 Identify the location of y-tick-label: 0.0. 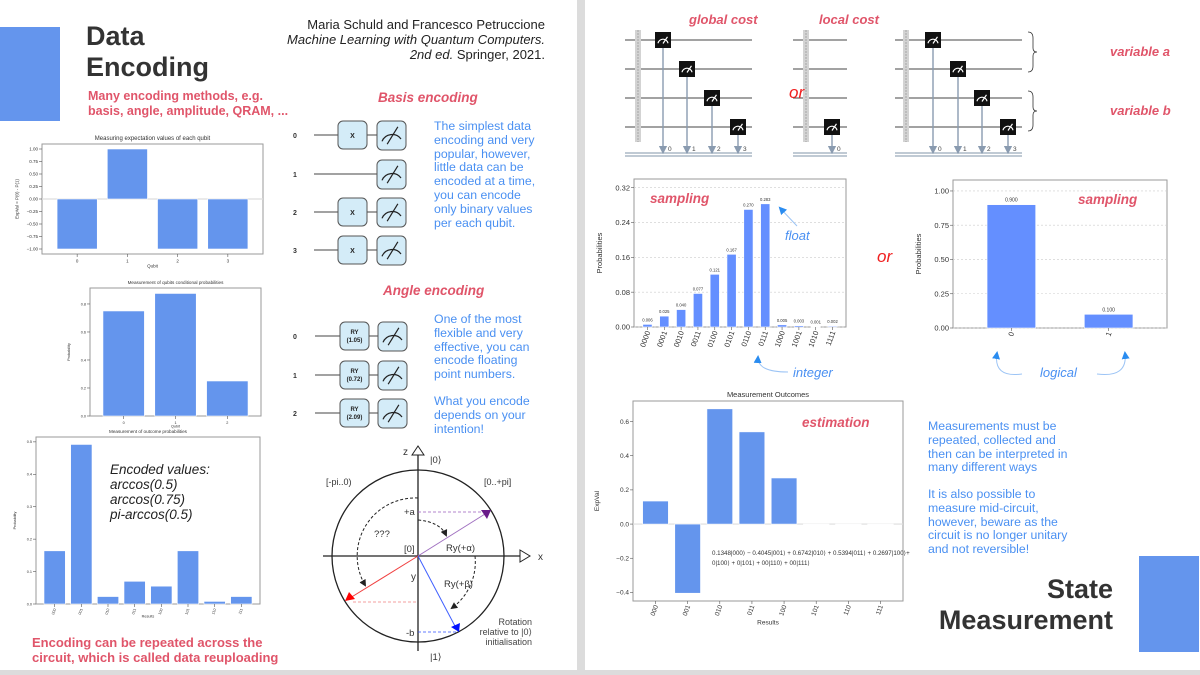
(83, 416).